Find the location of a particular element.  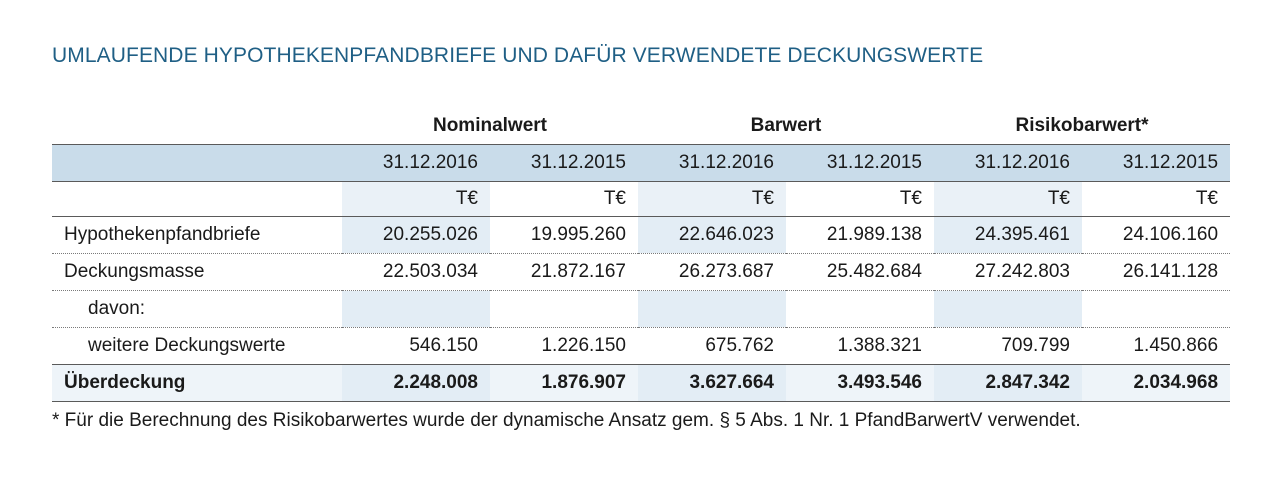

value-cell: 26.141.128 is located at coordinates (1156, 272).